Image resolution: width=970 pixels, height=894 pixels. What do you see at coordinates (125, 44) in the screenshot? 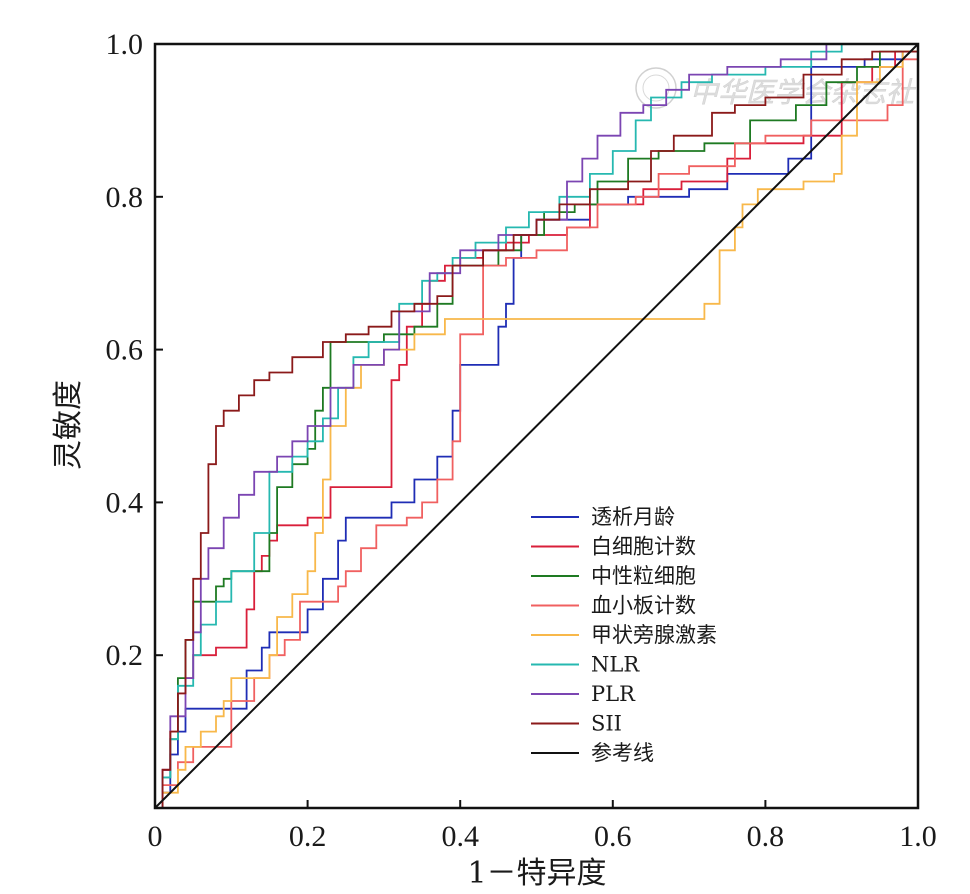
I see `y-tick-label-5: 1.0` at bounding box center [125, 44].